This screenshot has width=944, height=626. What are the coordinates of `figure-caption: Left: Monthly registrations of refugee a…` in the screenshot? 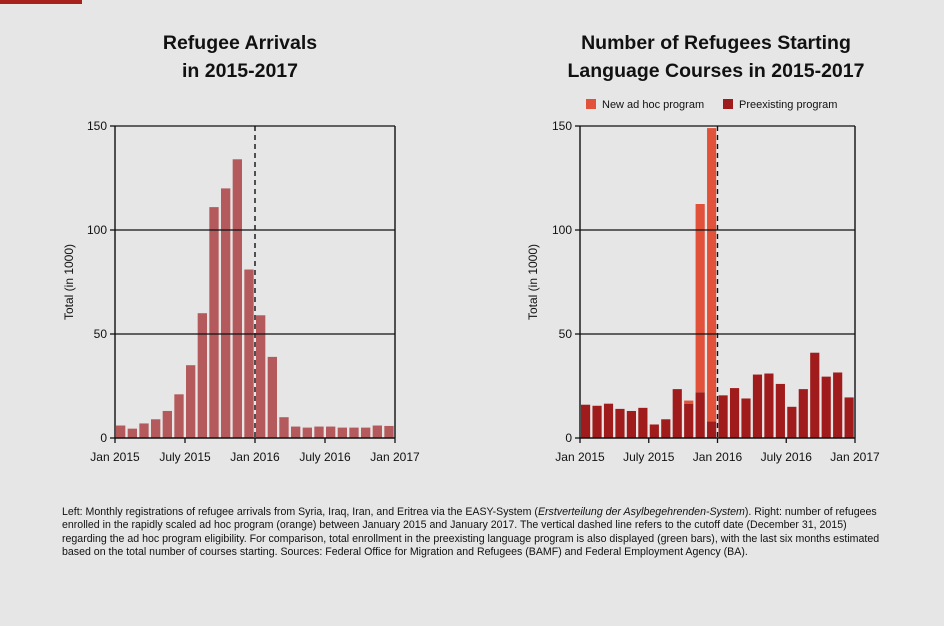 It's located at (472, 533).